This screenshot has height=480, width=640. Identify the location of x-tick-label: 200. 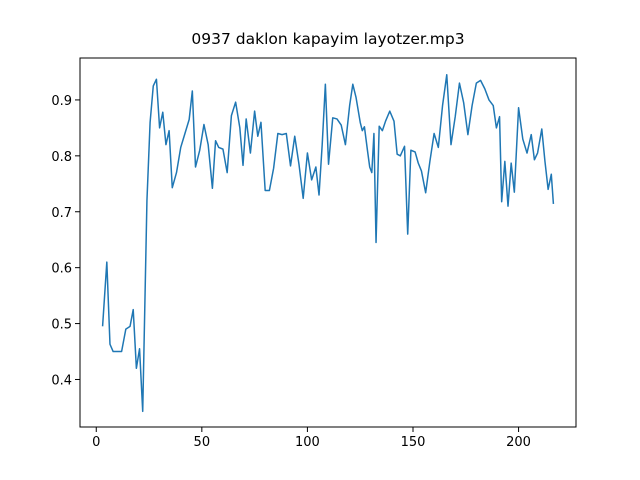
(518, 442).